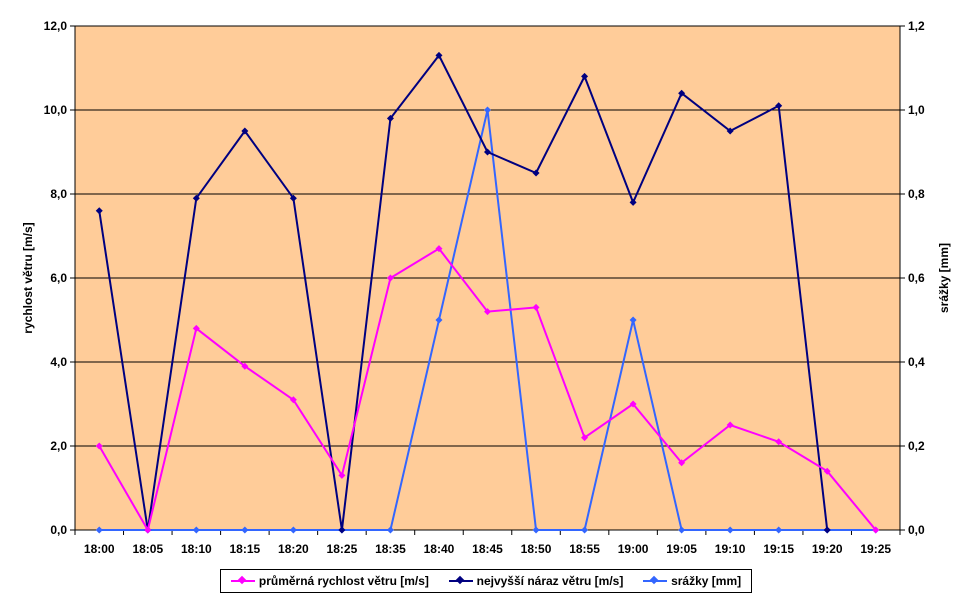 The width and height of the screenshot is (970, 604). Describe the element at coordinates (58, 194) in the screenshot. I see `y-tick-label-left: 8,0` at that location.